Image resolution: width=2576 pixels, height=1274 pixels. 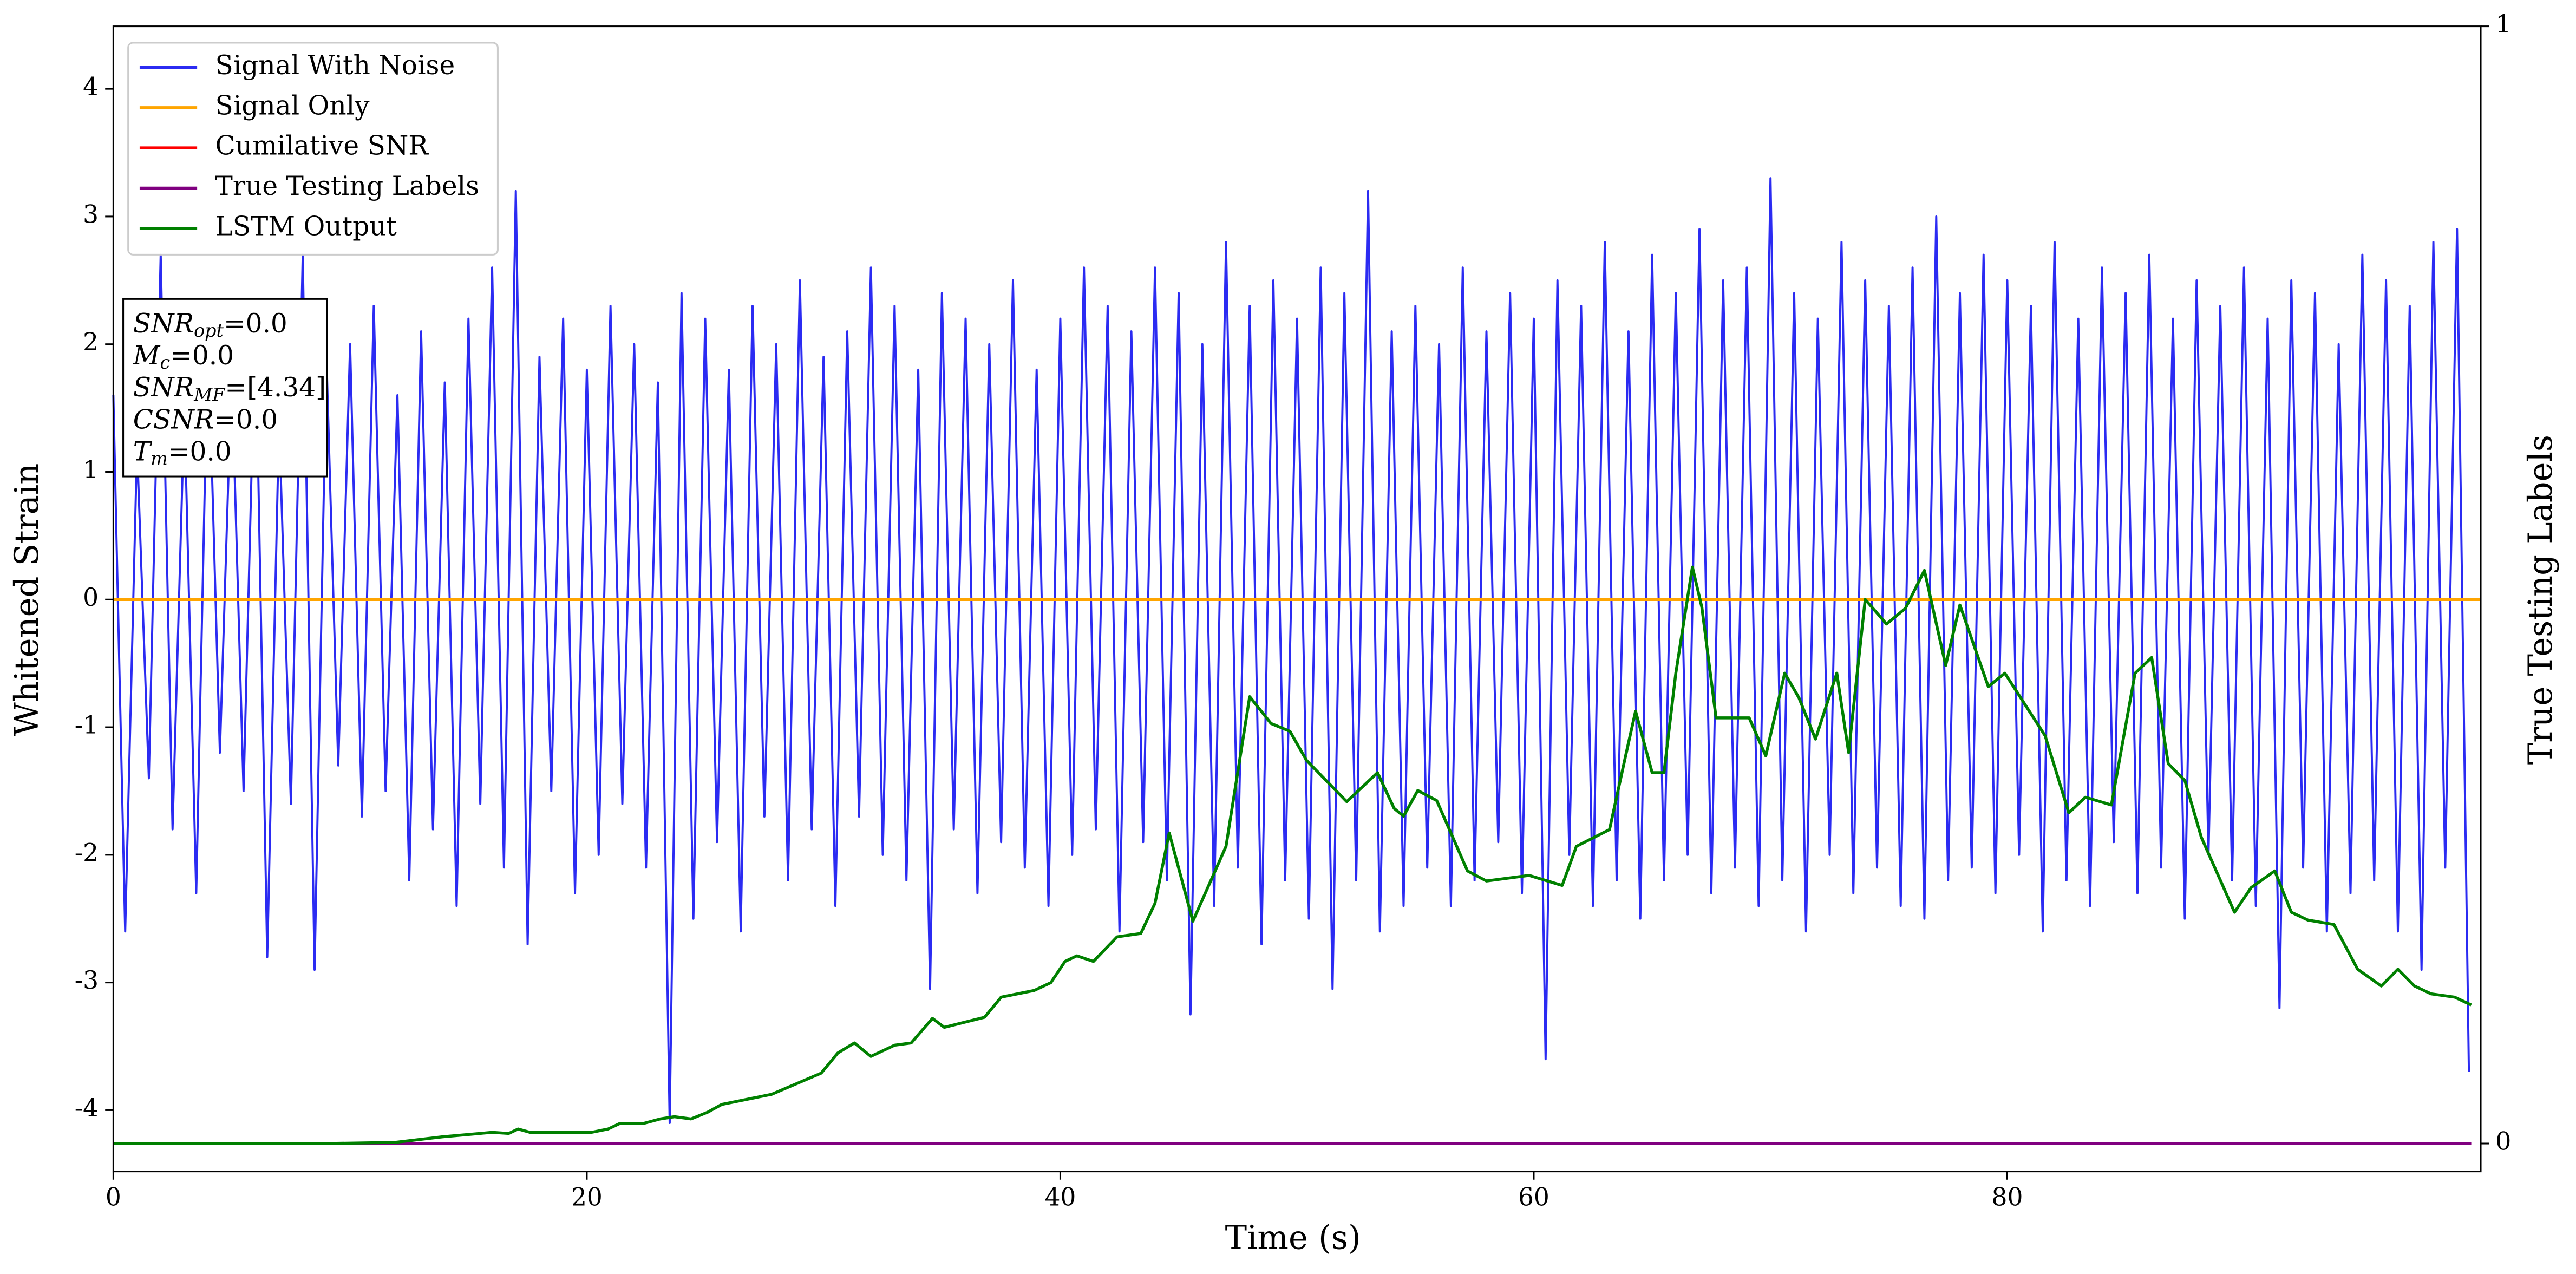 What do you see at coordinates (87, 1108) in the screenshot?
I see `y-tick-label: -4` at bounding box center [87, 1108].